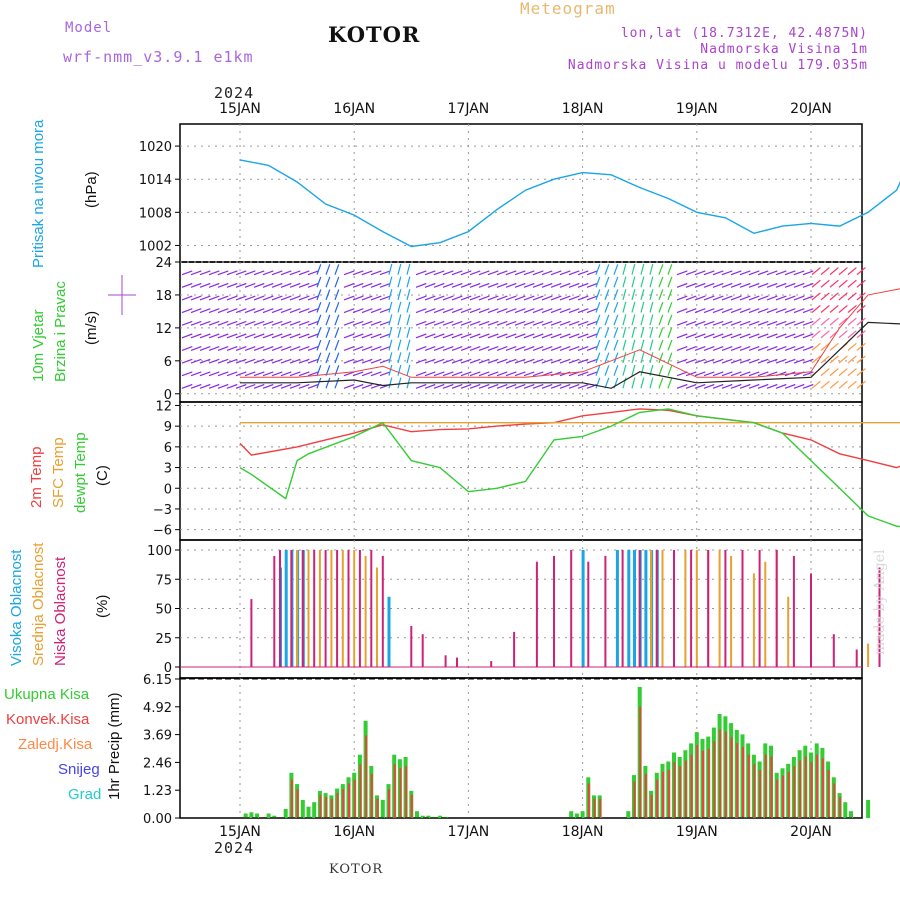 This screenshot has width=900, height=900. I want to click on y-tick-label: 25, so click(163, 639).